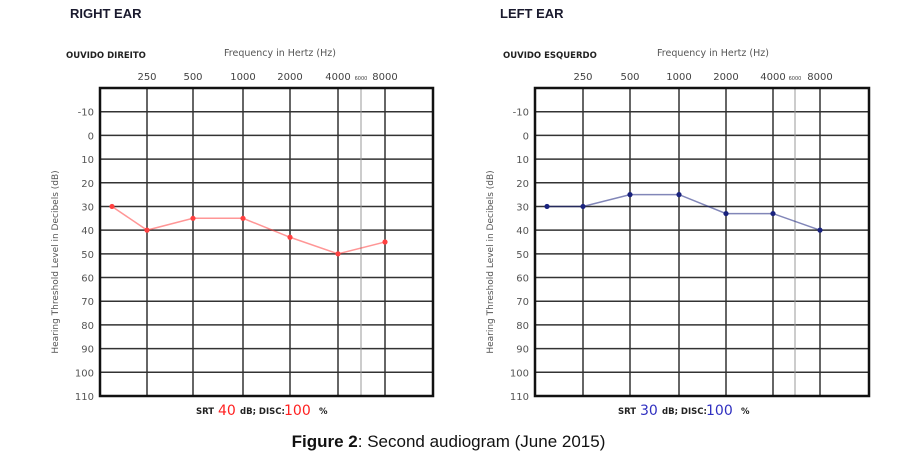 The image size is (897, 461). Describe the element at coordinates (532, 13) in the screenshot. I see `chart-title: LEFT EAR` at that location.